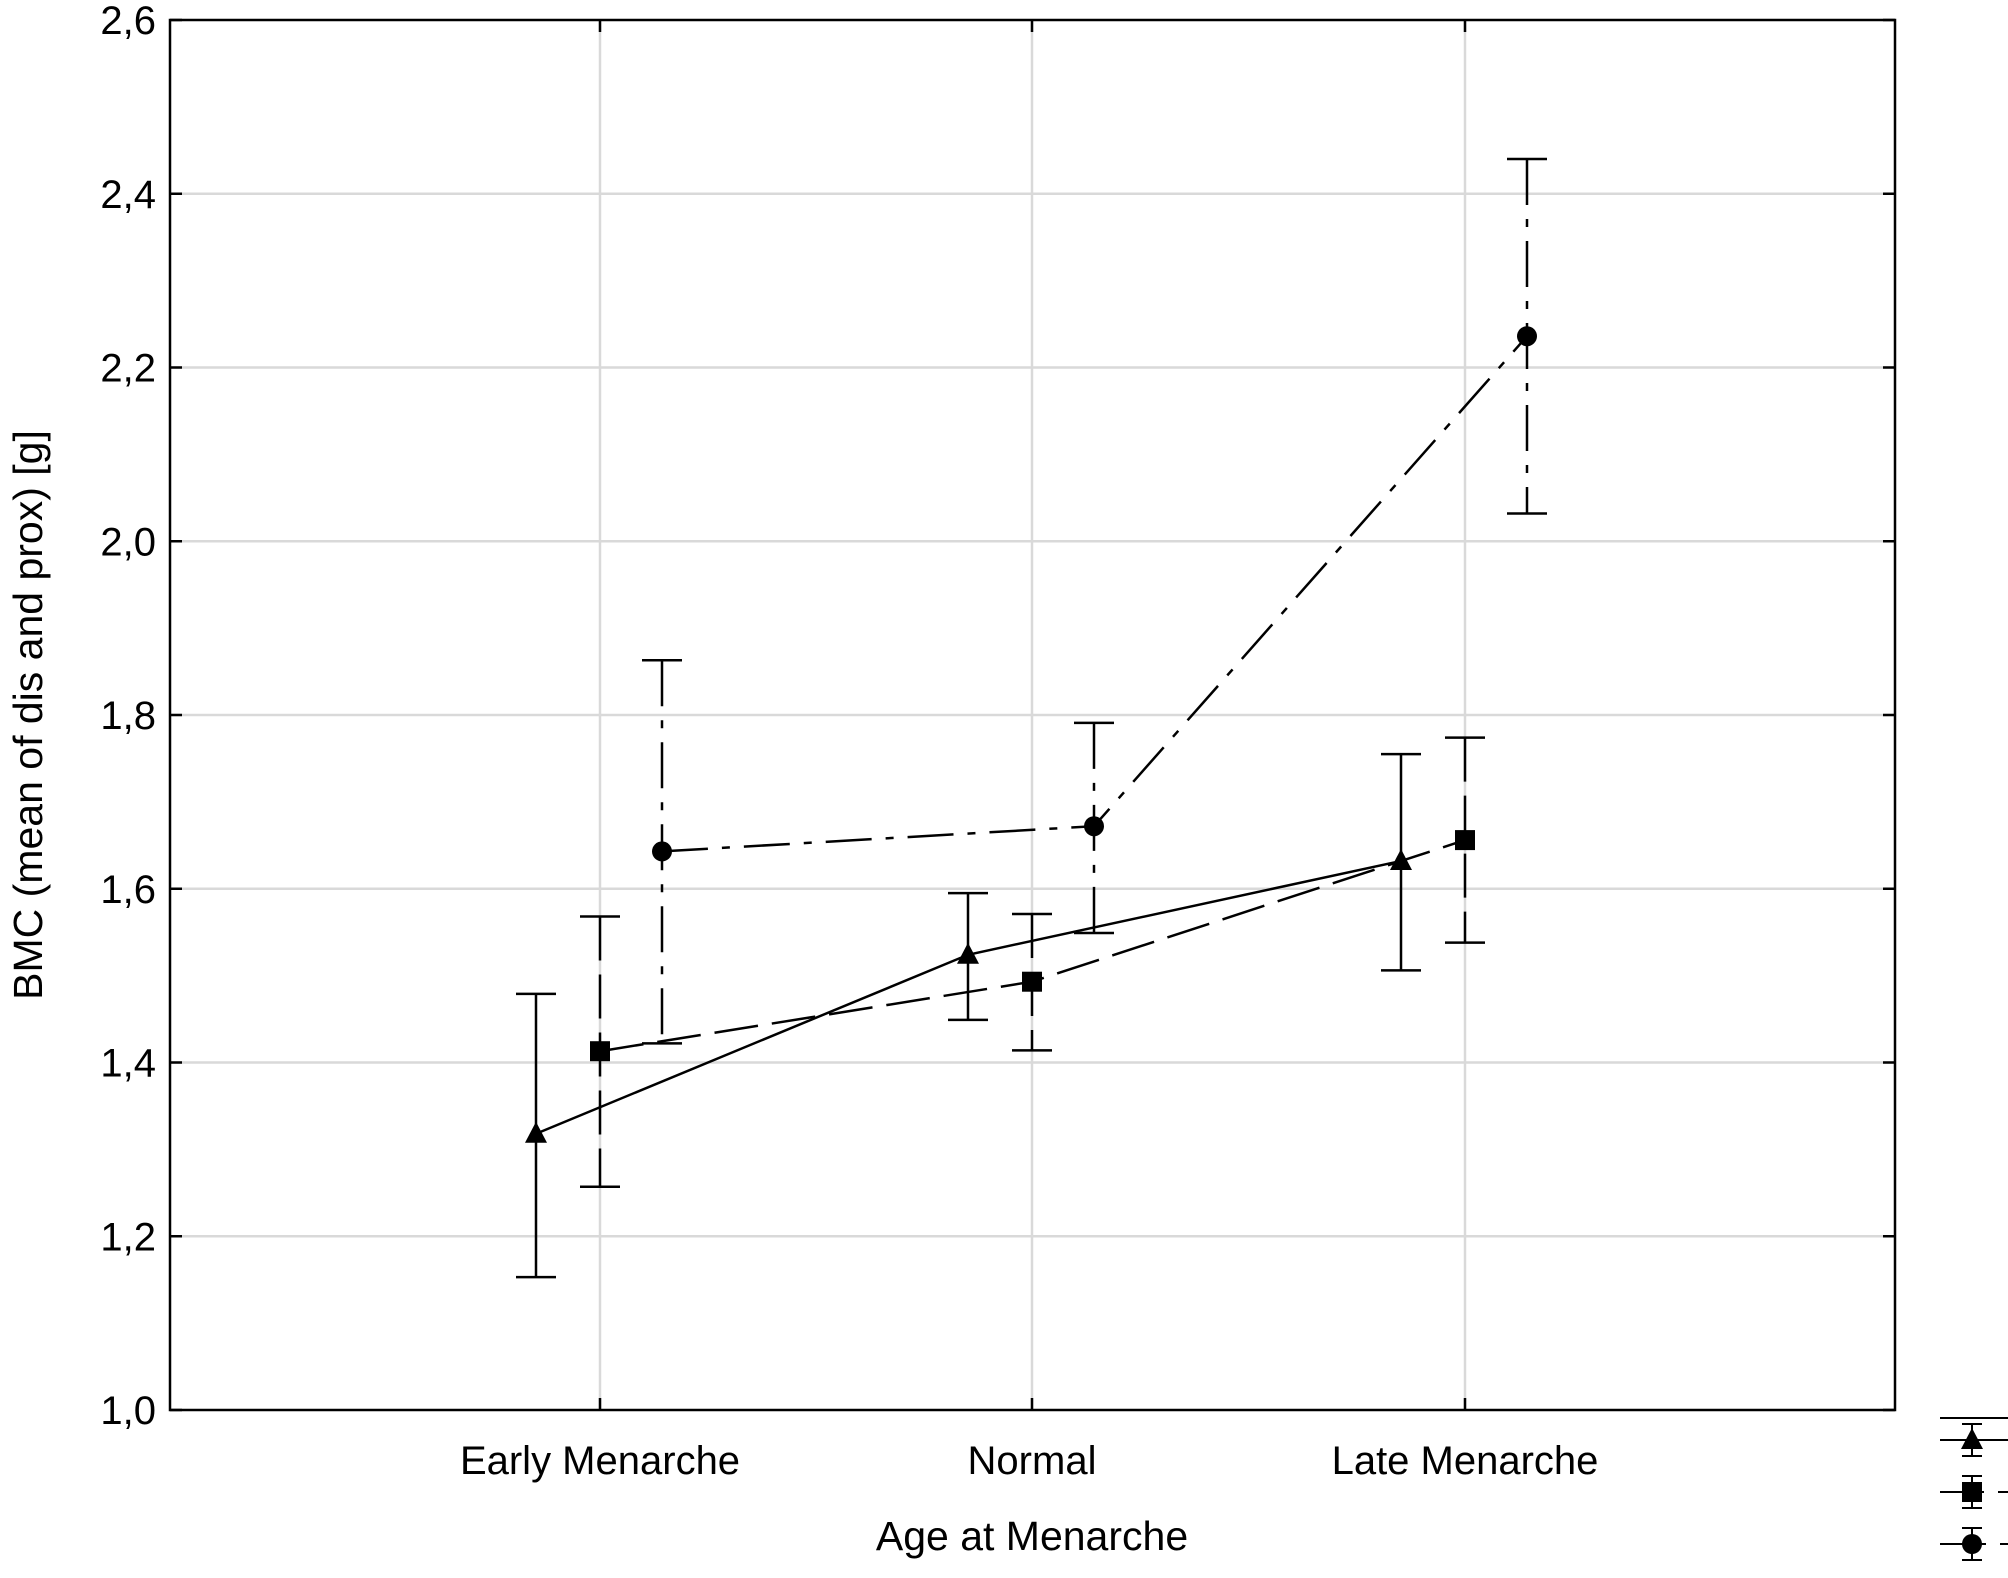 The image size is (2008, 1578). I want to click on y-tick-label: 1,8, so click(128, 716).